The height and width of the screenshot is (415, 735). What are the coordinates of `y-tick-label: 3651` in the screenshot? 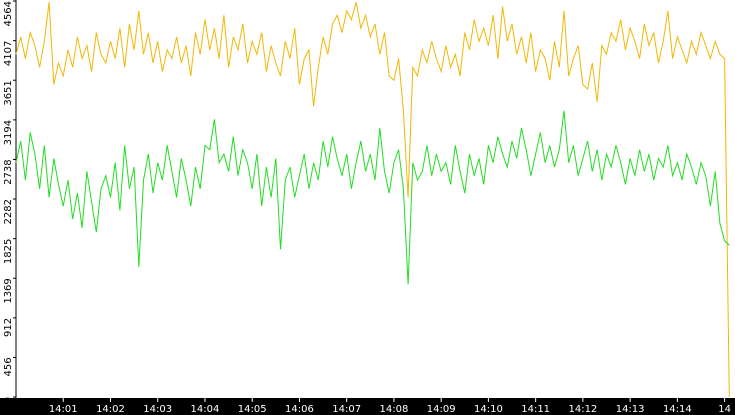 It's located at (8, 92).